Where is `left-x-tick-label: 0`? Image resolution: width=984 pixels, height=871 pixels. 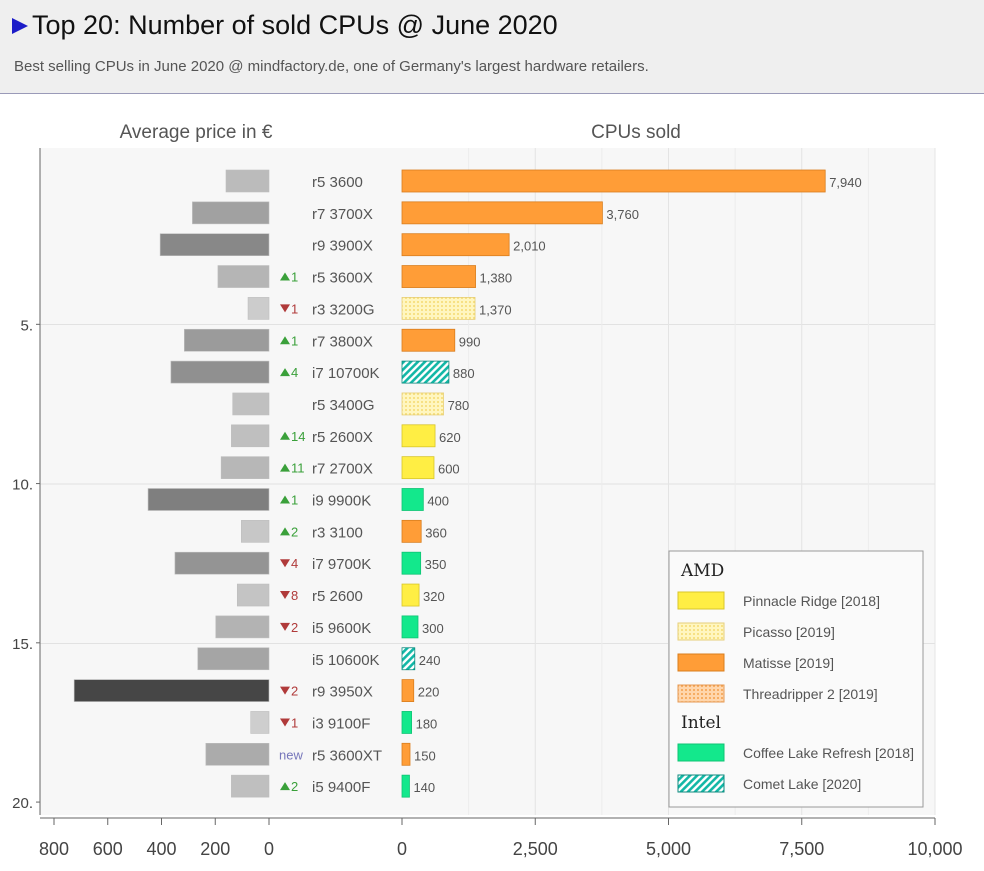 left-x-tick-label: 0 is located at coordinates (269, 849).